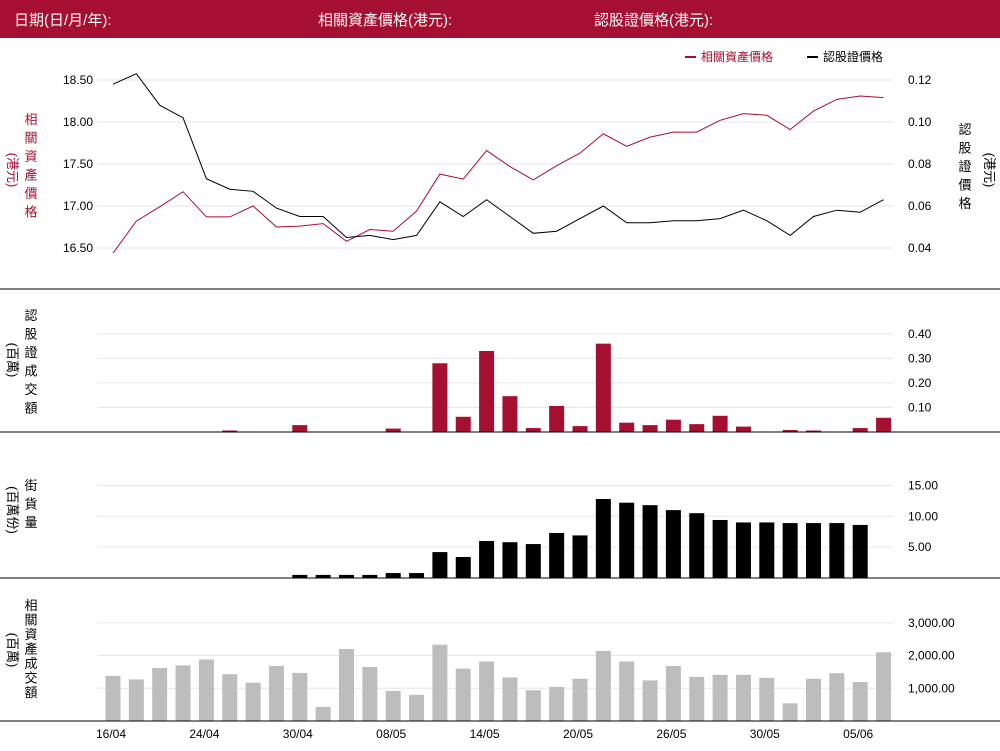 The width and height of the screenshot is (1000, 751). I want to click on y-right-axis-title: 股, so click(964, 148).